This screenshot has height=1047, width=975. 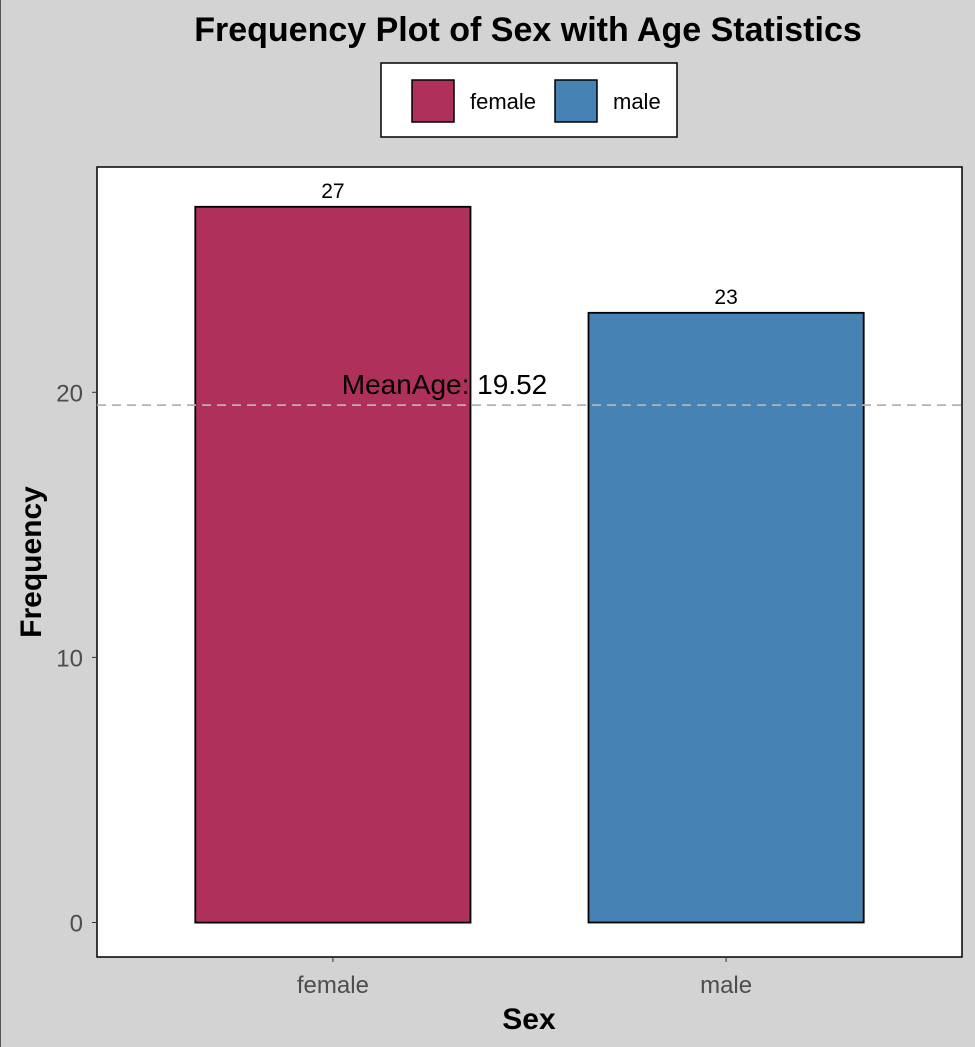 What do you see at coordinates (503, 101) in the screenshot?
I see `legend-label-female: female` at bounding box center [503, 101].